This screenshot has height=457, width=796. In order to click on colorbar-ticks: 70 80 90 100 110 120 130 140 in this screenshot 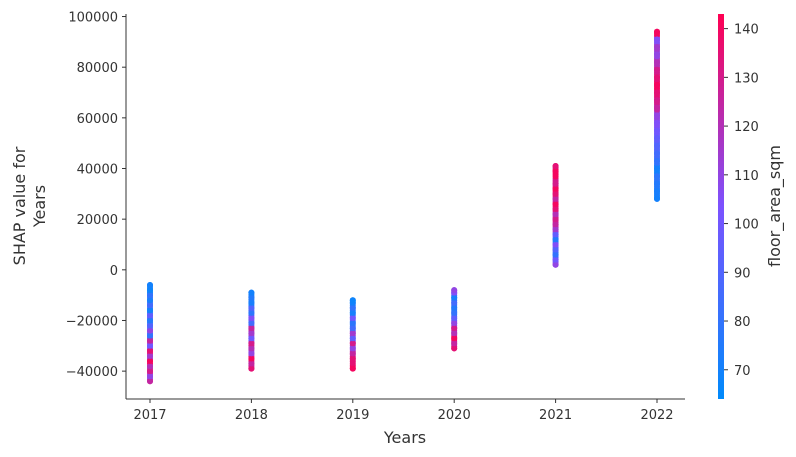, I will do `click(741, 201)`.